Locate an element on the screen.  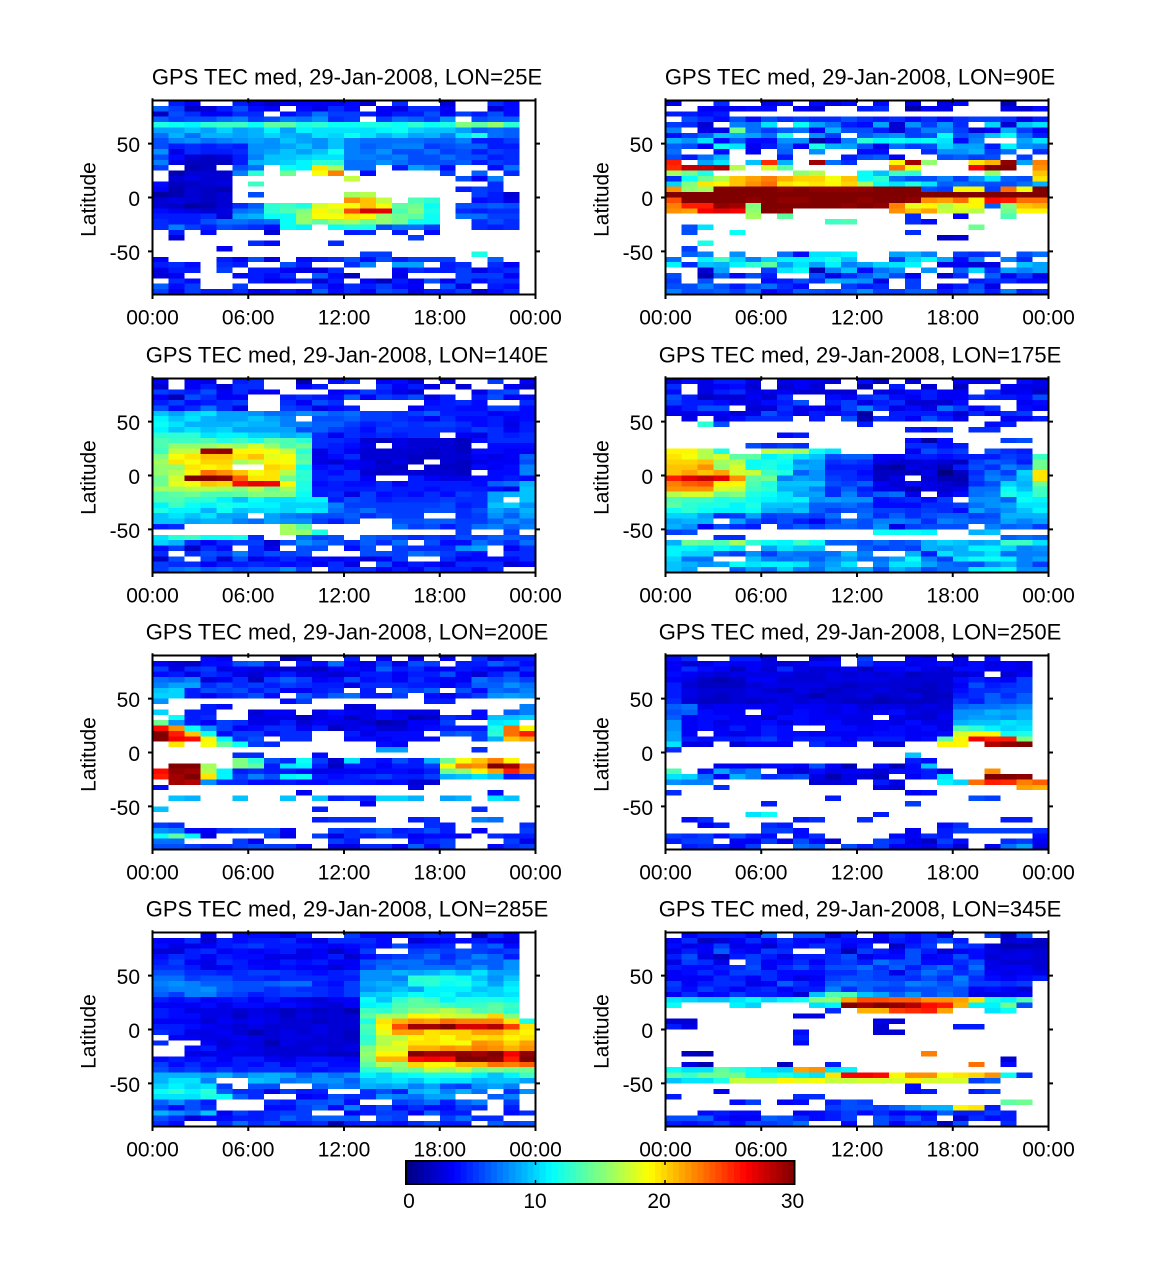
svg-text:GPS TEC med, 29-Jan-2008, LON=: GPS TEC med, 29-Jan-2008, LON=345E is located at coordinates (860, 909).